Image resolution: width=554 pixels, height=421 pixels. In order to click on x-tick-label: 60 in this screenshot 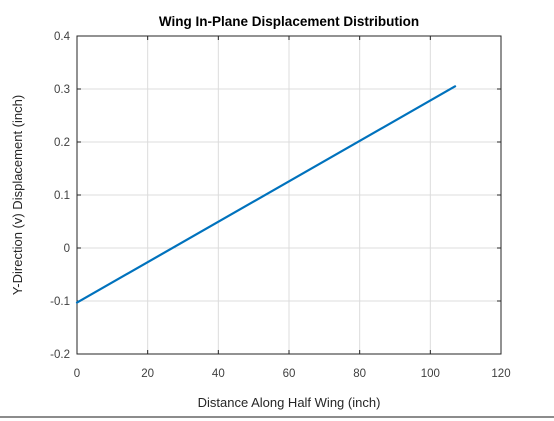, I will do `click(289, 374)`.